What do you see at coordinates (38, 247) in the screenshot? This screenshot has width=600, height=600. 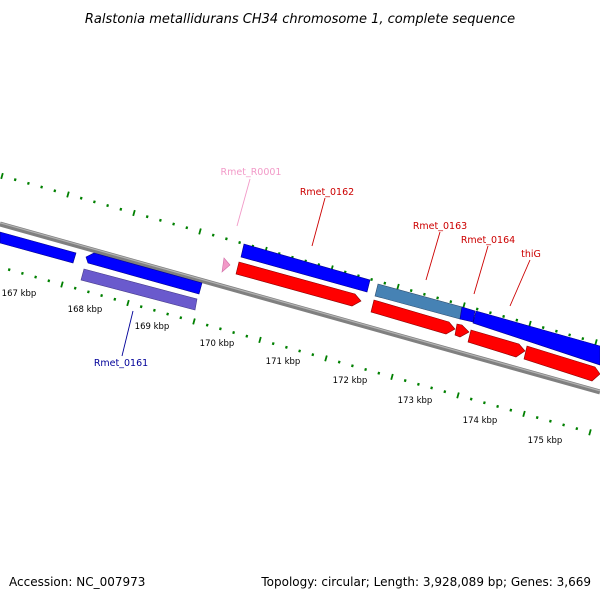 I see `gene-fragment-left` at bounding box center [38, 247].